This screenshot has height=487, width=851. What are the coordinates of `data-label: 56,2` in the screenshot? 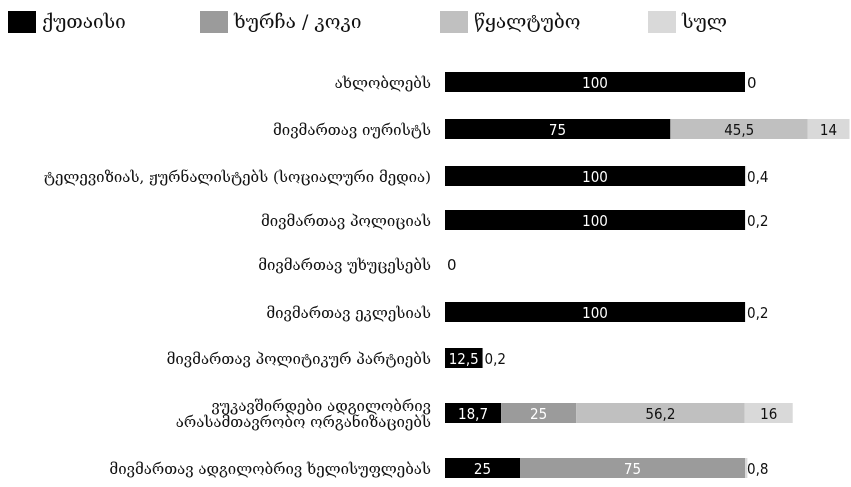 It's located at (660, 414).